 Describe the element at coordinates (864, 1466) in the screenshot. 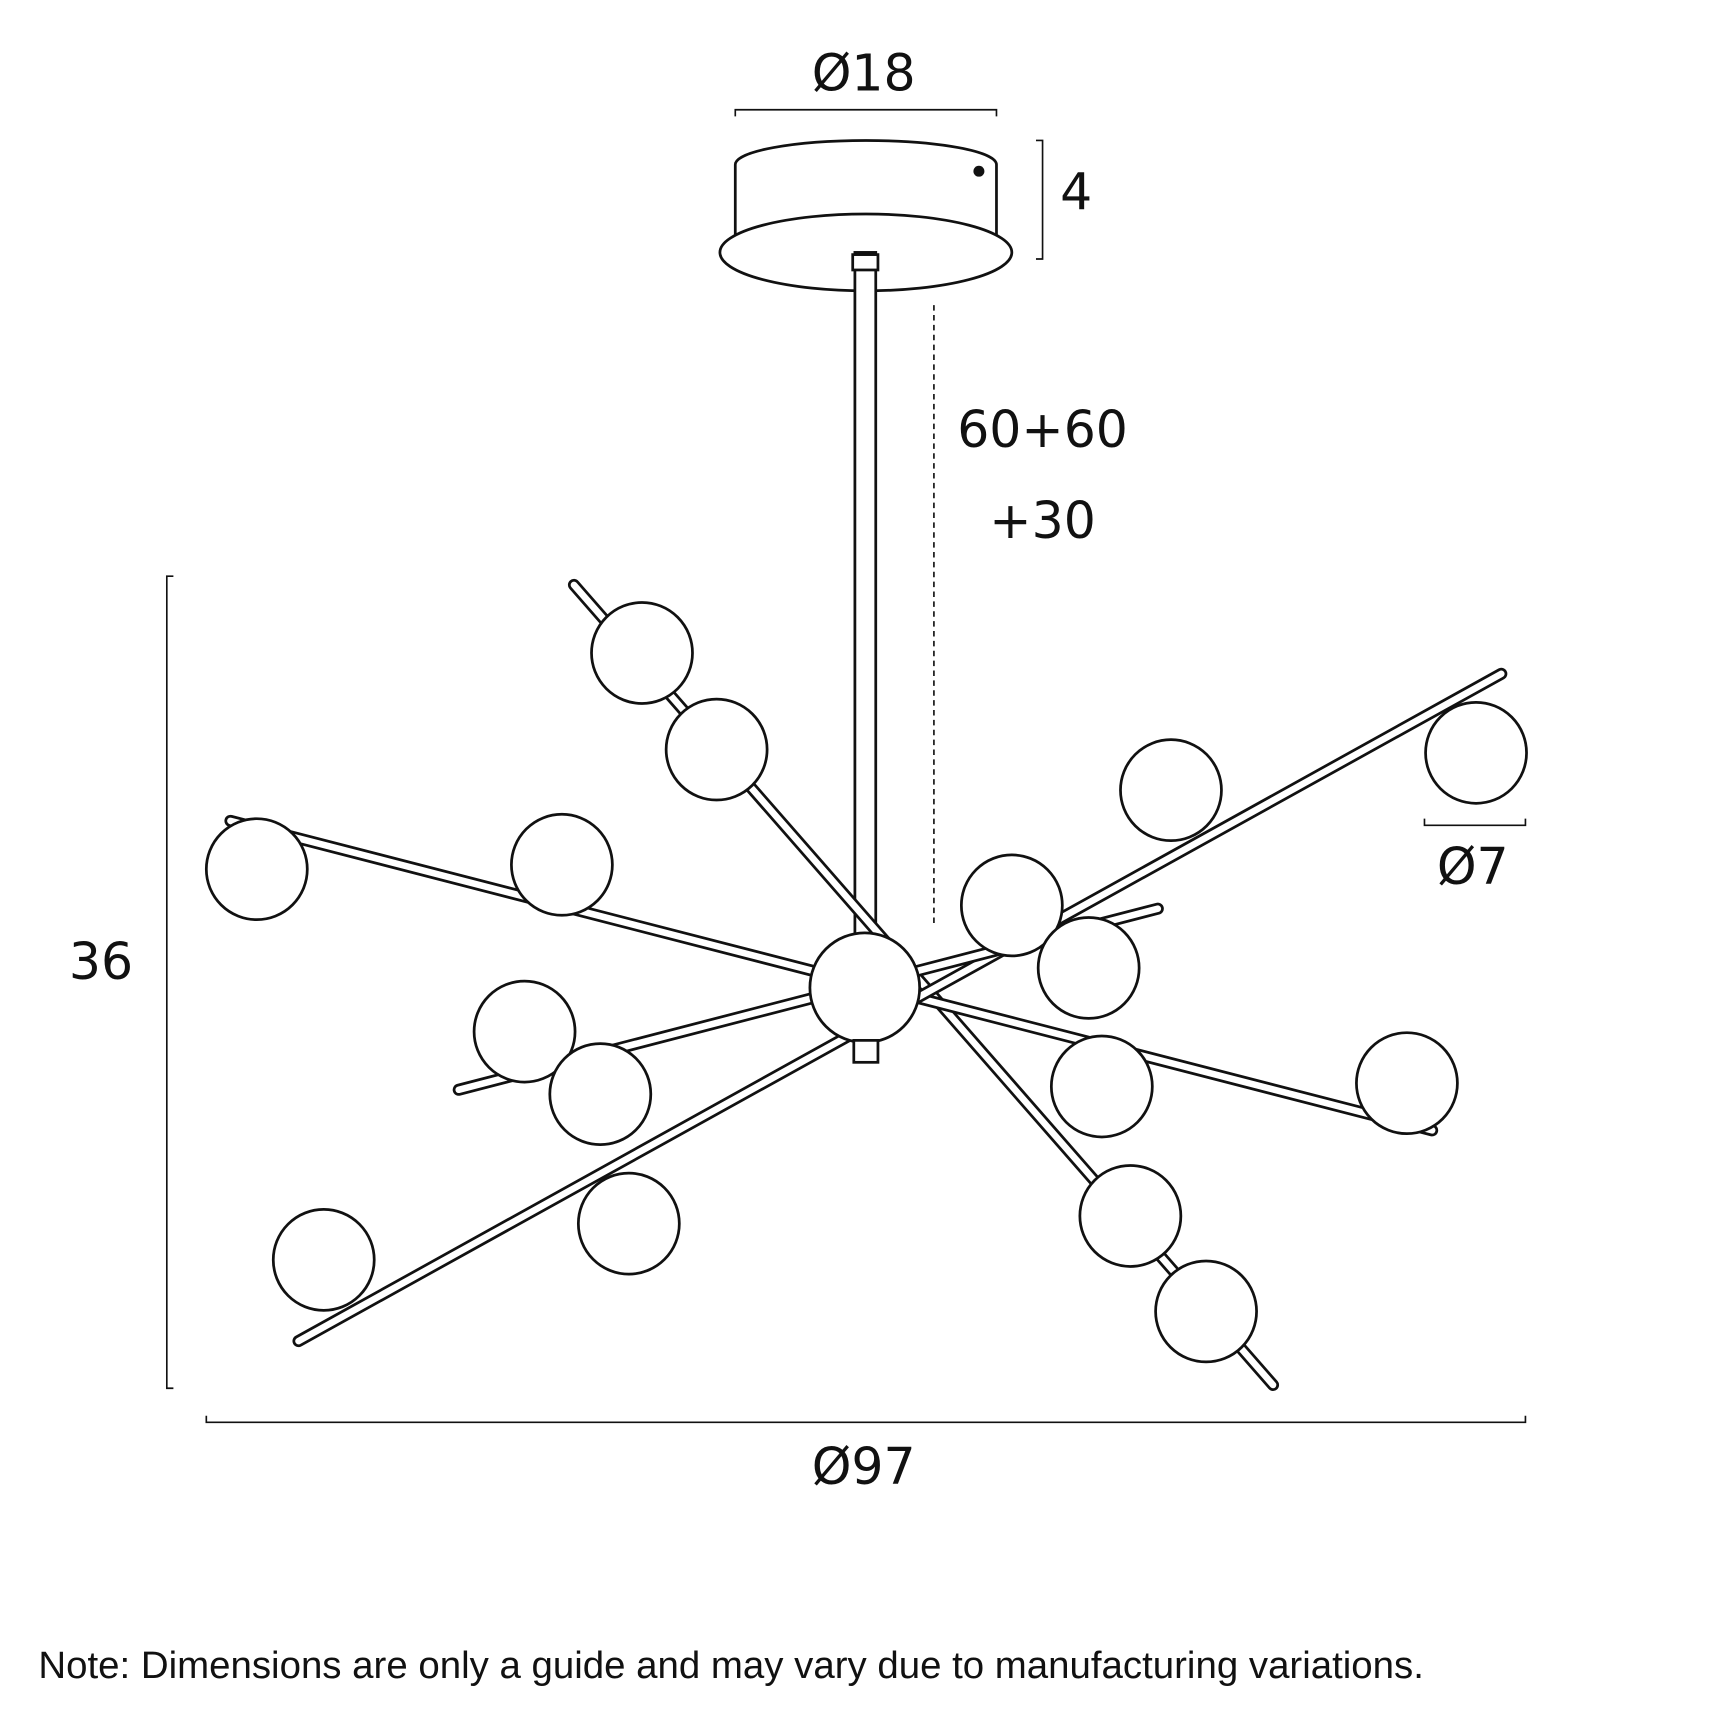

I see `overall-diameter: Ø97` at that location.